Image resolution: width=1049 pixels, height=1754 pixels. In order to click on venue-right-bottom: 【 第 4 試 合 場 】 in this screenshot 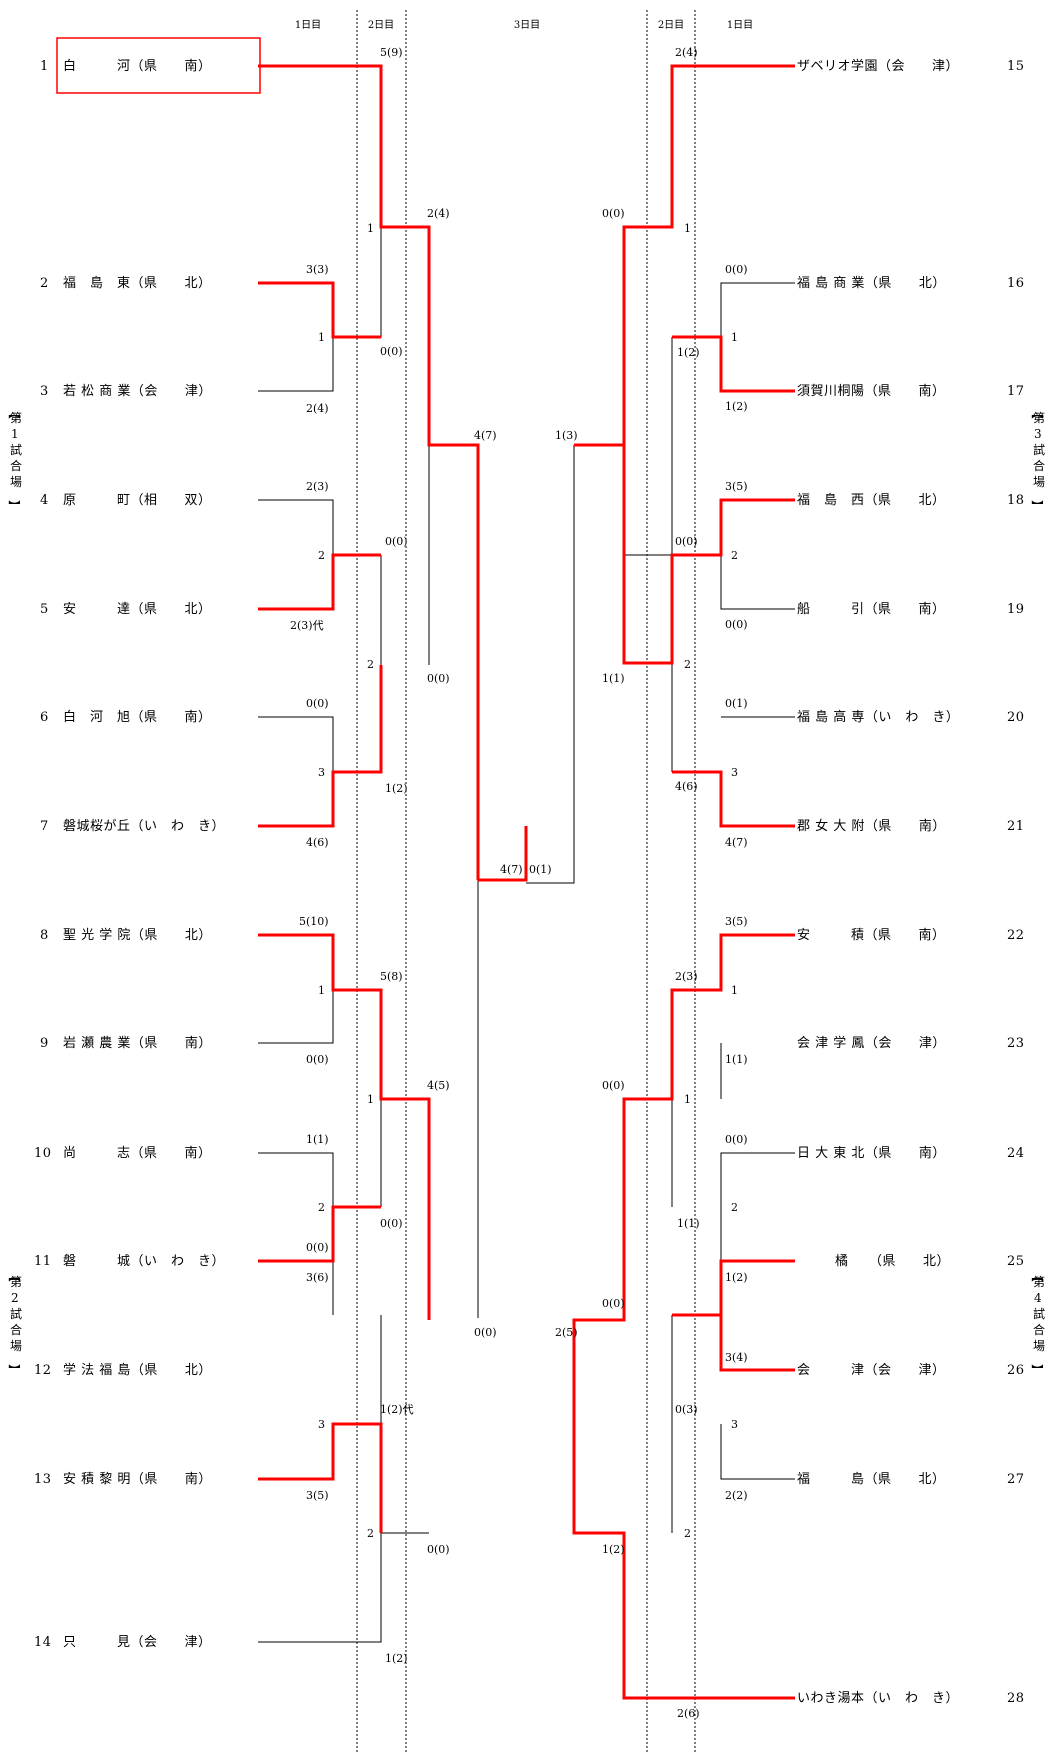, I will do `click(1037, 1323)`.